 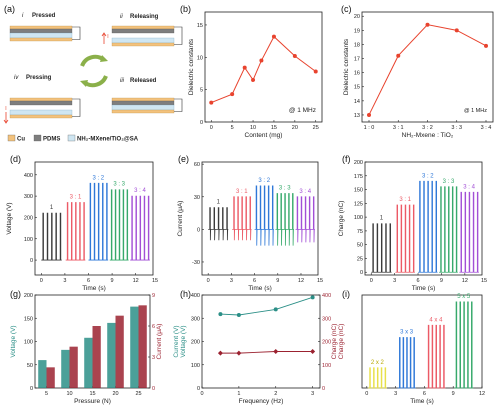 I want to click on y-tick-label-right: 200, so click(x=326, y=343).